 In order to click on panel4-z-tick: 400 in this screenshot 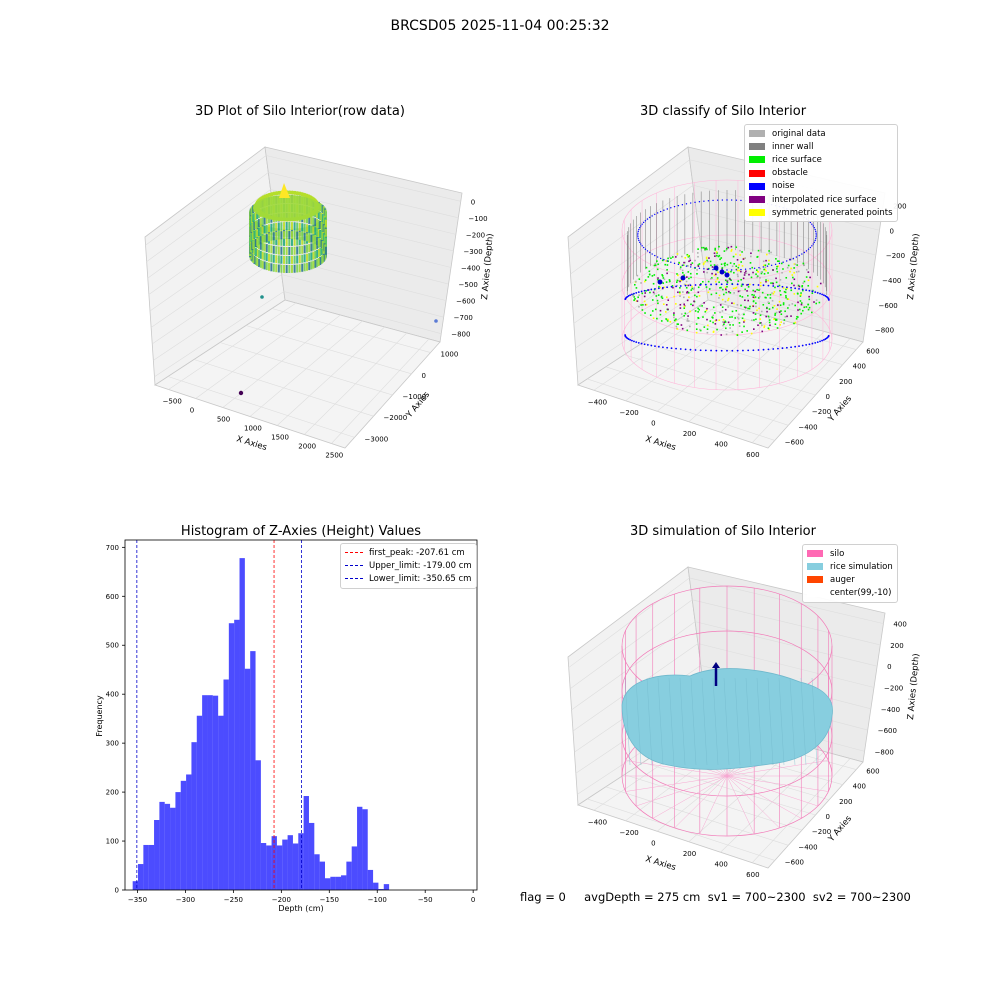, I will do `click(899, 625)`.